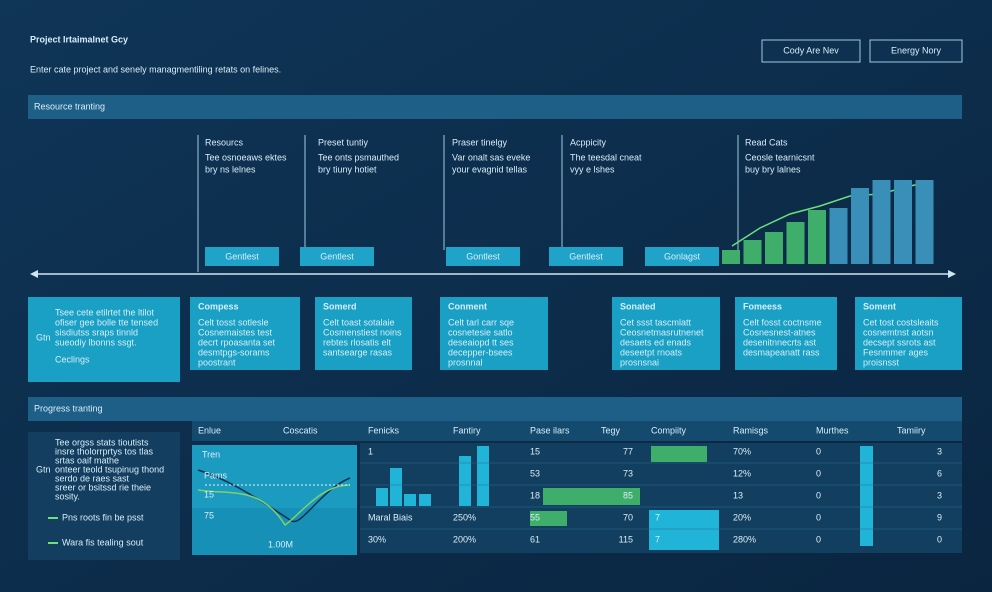 The width and height of the screenshot is (992, 592). Describe the element at coordinates (105, 312) in the screenshot. I see `intro-text: Tsee cete etilrtet the ltilot` at that location.